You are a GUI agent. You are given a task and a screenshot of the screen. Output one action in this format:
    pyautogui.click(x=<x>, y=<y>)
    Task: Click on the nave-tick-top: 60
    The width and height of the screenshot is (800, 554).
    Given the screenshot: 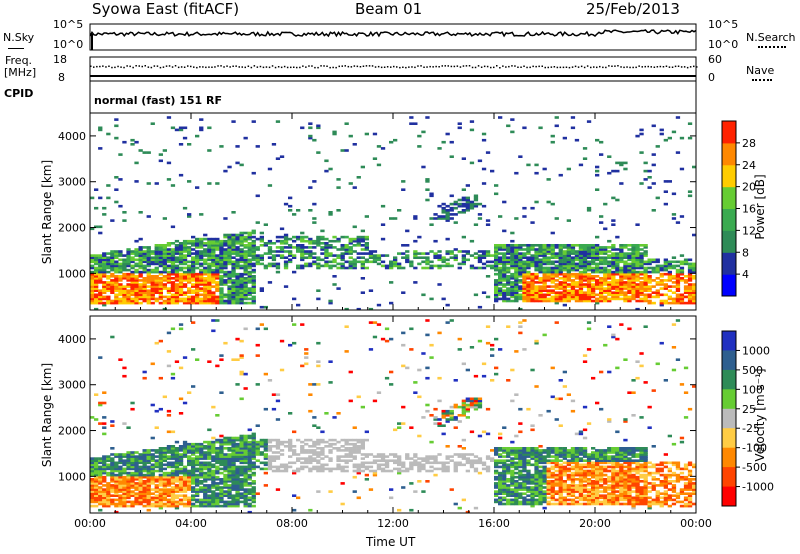 What is the action you would take?
    pyautogui.click(x=715, y=59)
    